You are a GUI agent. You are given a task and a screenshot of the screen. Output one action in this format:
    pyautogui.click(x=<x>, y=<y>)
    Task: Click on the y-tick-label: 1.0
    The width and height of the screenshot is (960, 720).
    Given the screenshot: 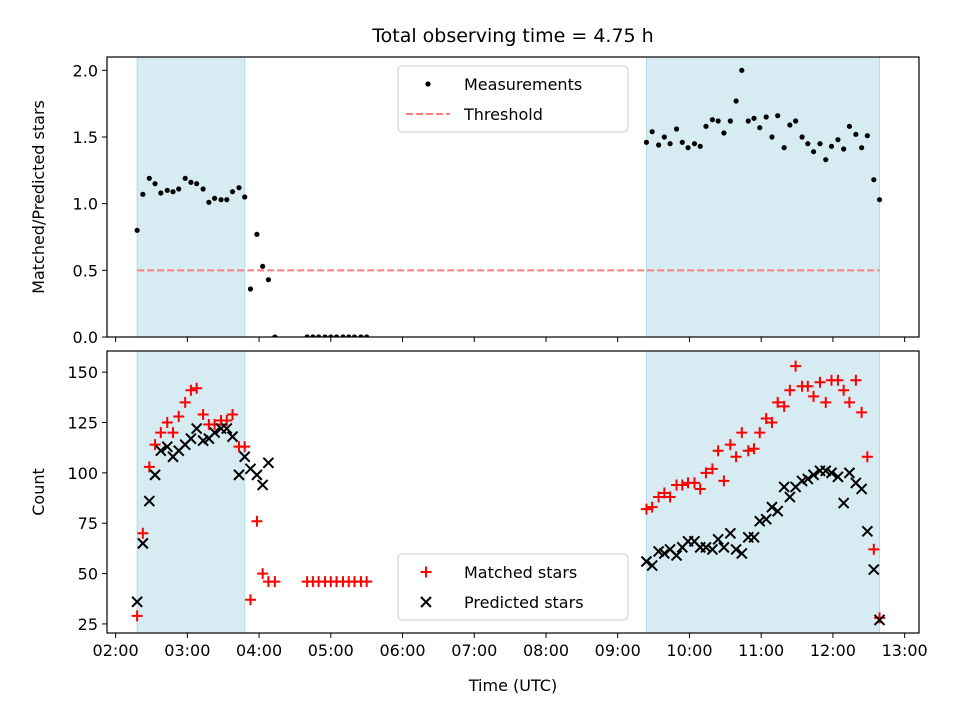 What is the action you would take?
    pyautogui.click(x=85, y=204)
    